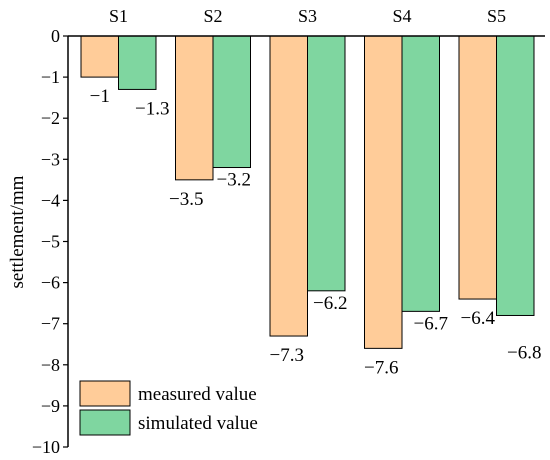 The image size is (550, 460). Describe the element at coordinates (50, 118) in the screenshot. I see `y-tick-label: −2` at that location.